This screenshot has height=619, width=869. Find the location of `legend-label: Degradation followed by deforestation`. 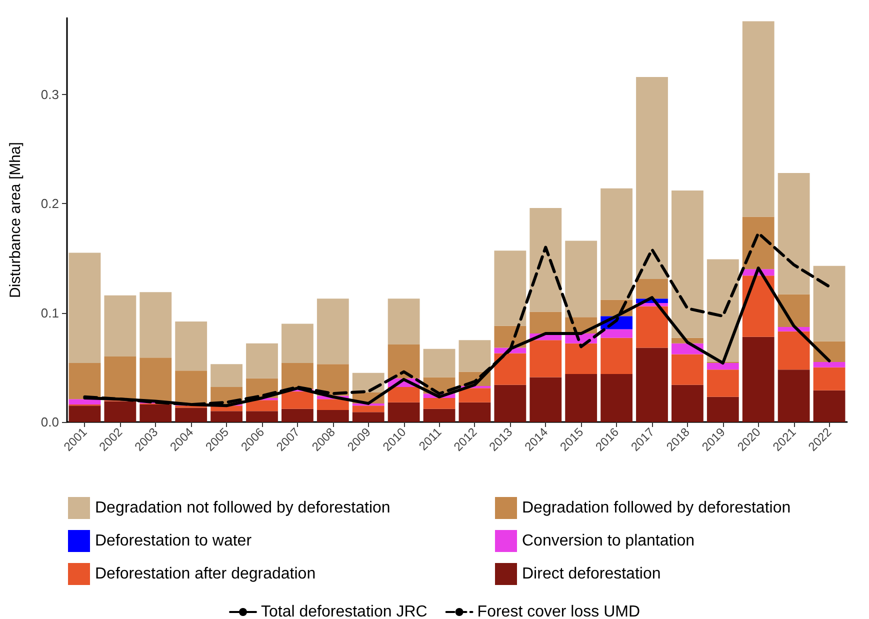

legend-label: Degradation followed by deforestation is located at coordinates (656, 508).